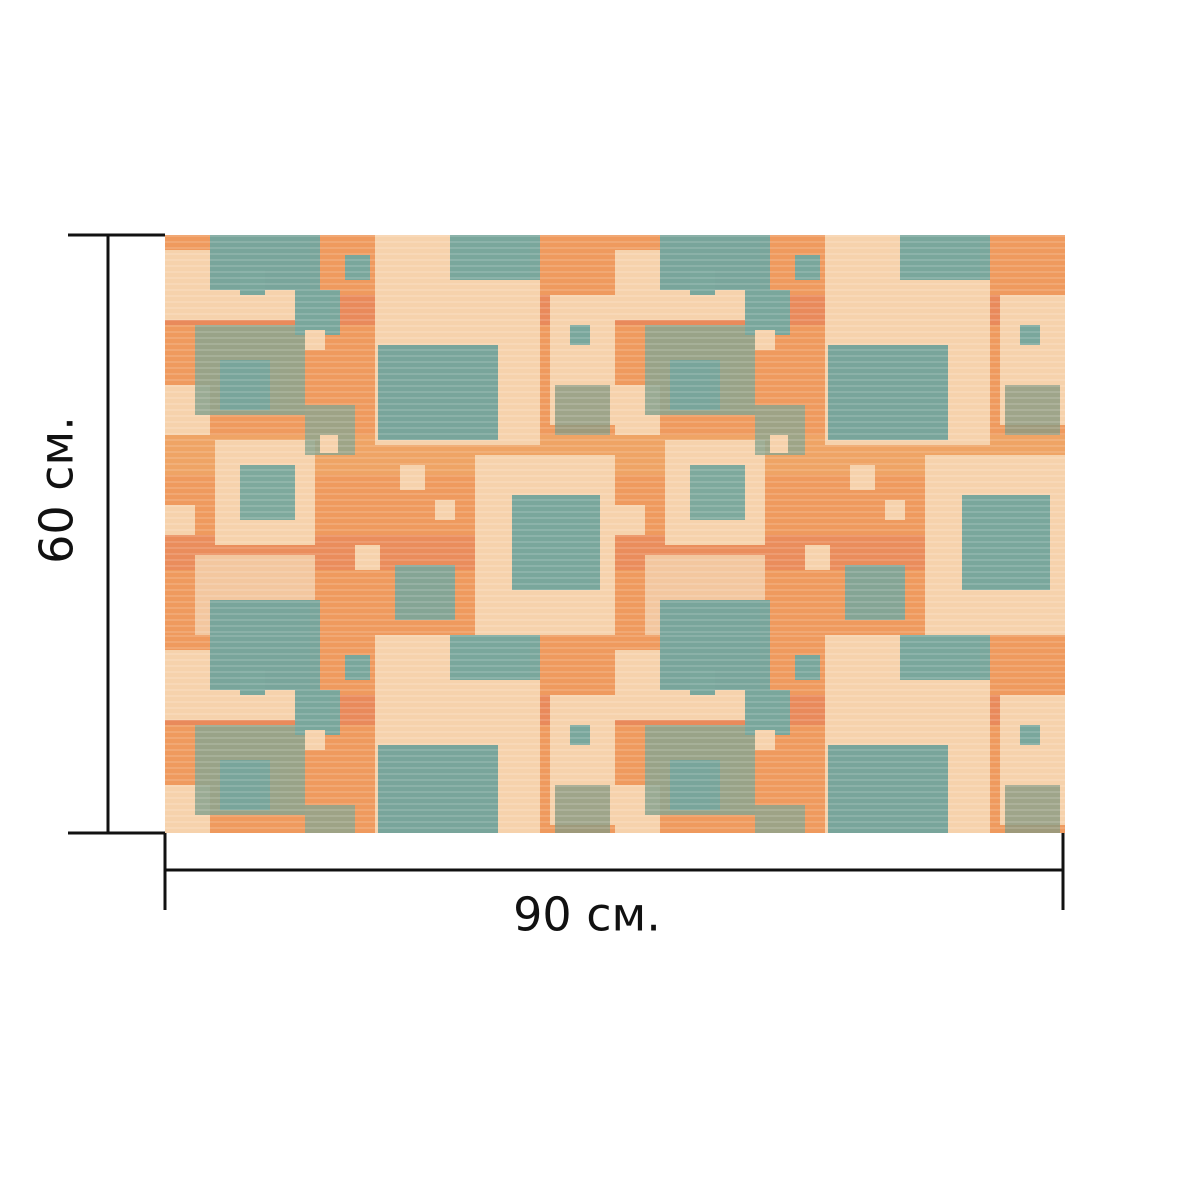 The height and width of the screenshot is (1200, 1200). What do you see at coordinates (57, 490) in the screenshot?
I see `height-label: 60 см.` at bounding box center [57, 490].